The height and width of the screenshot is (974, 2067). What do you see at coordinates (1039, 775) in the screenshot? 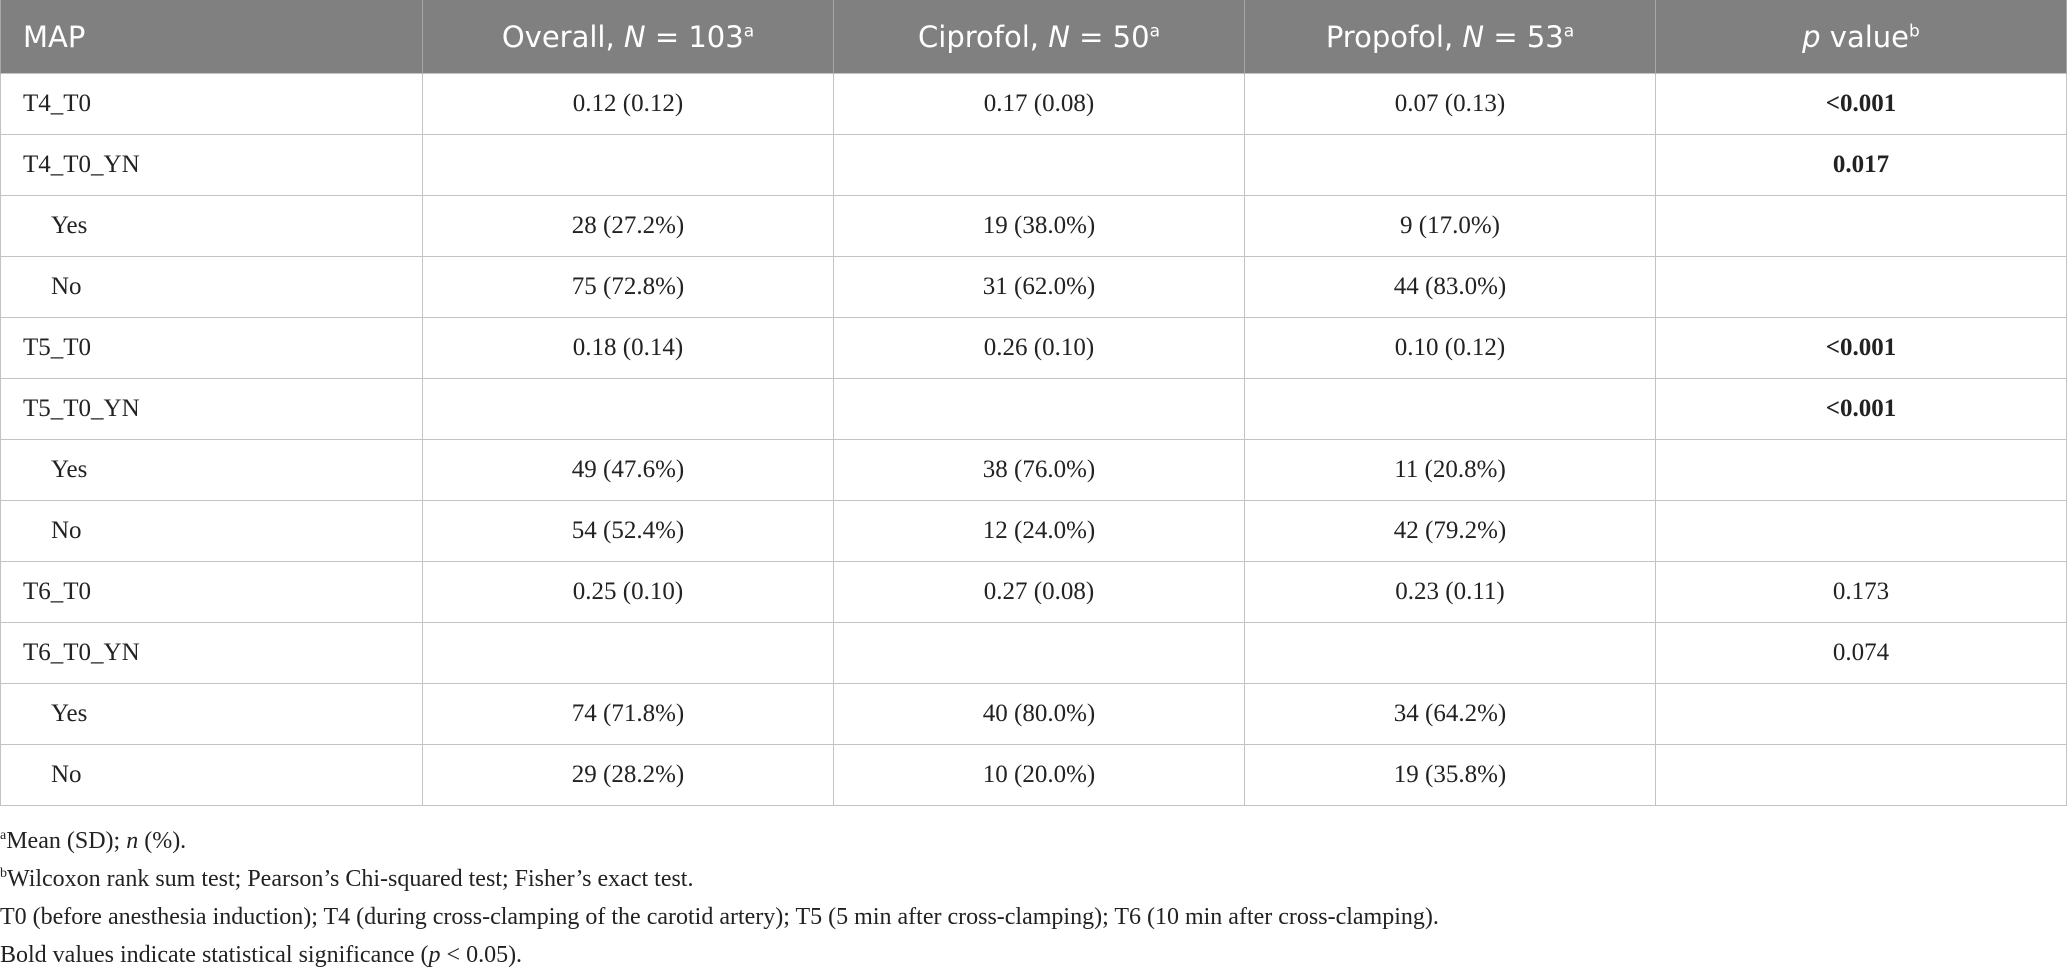
I see `cell-ciprofol: 10 (20.0%)` at bounding box center [1039, 775].